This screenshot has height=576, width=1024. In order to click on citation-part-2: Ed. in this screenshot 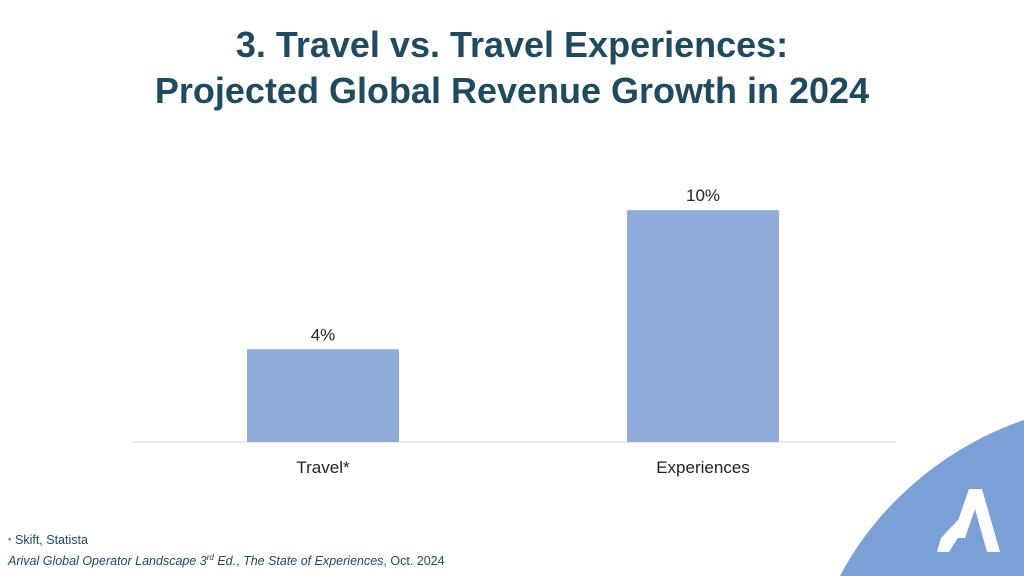, I will do `click(225, 561)`.